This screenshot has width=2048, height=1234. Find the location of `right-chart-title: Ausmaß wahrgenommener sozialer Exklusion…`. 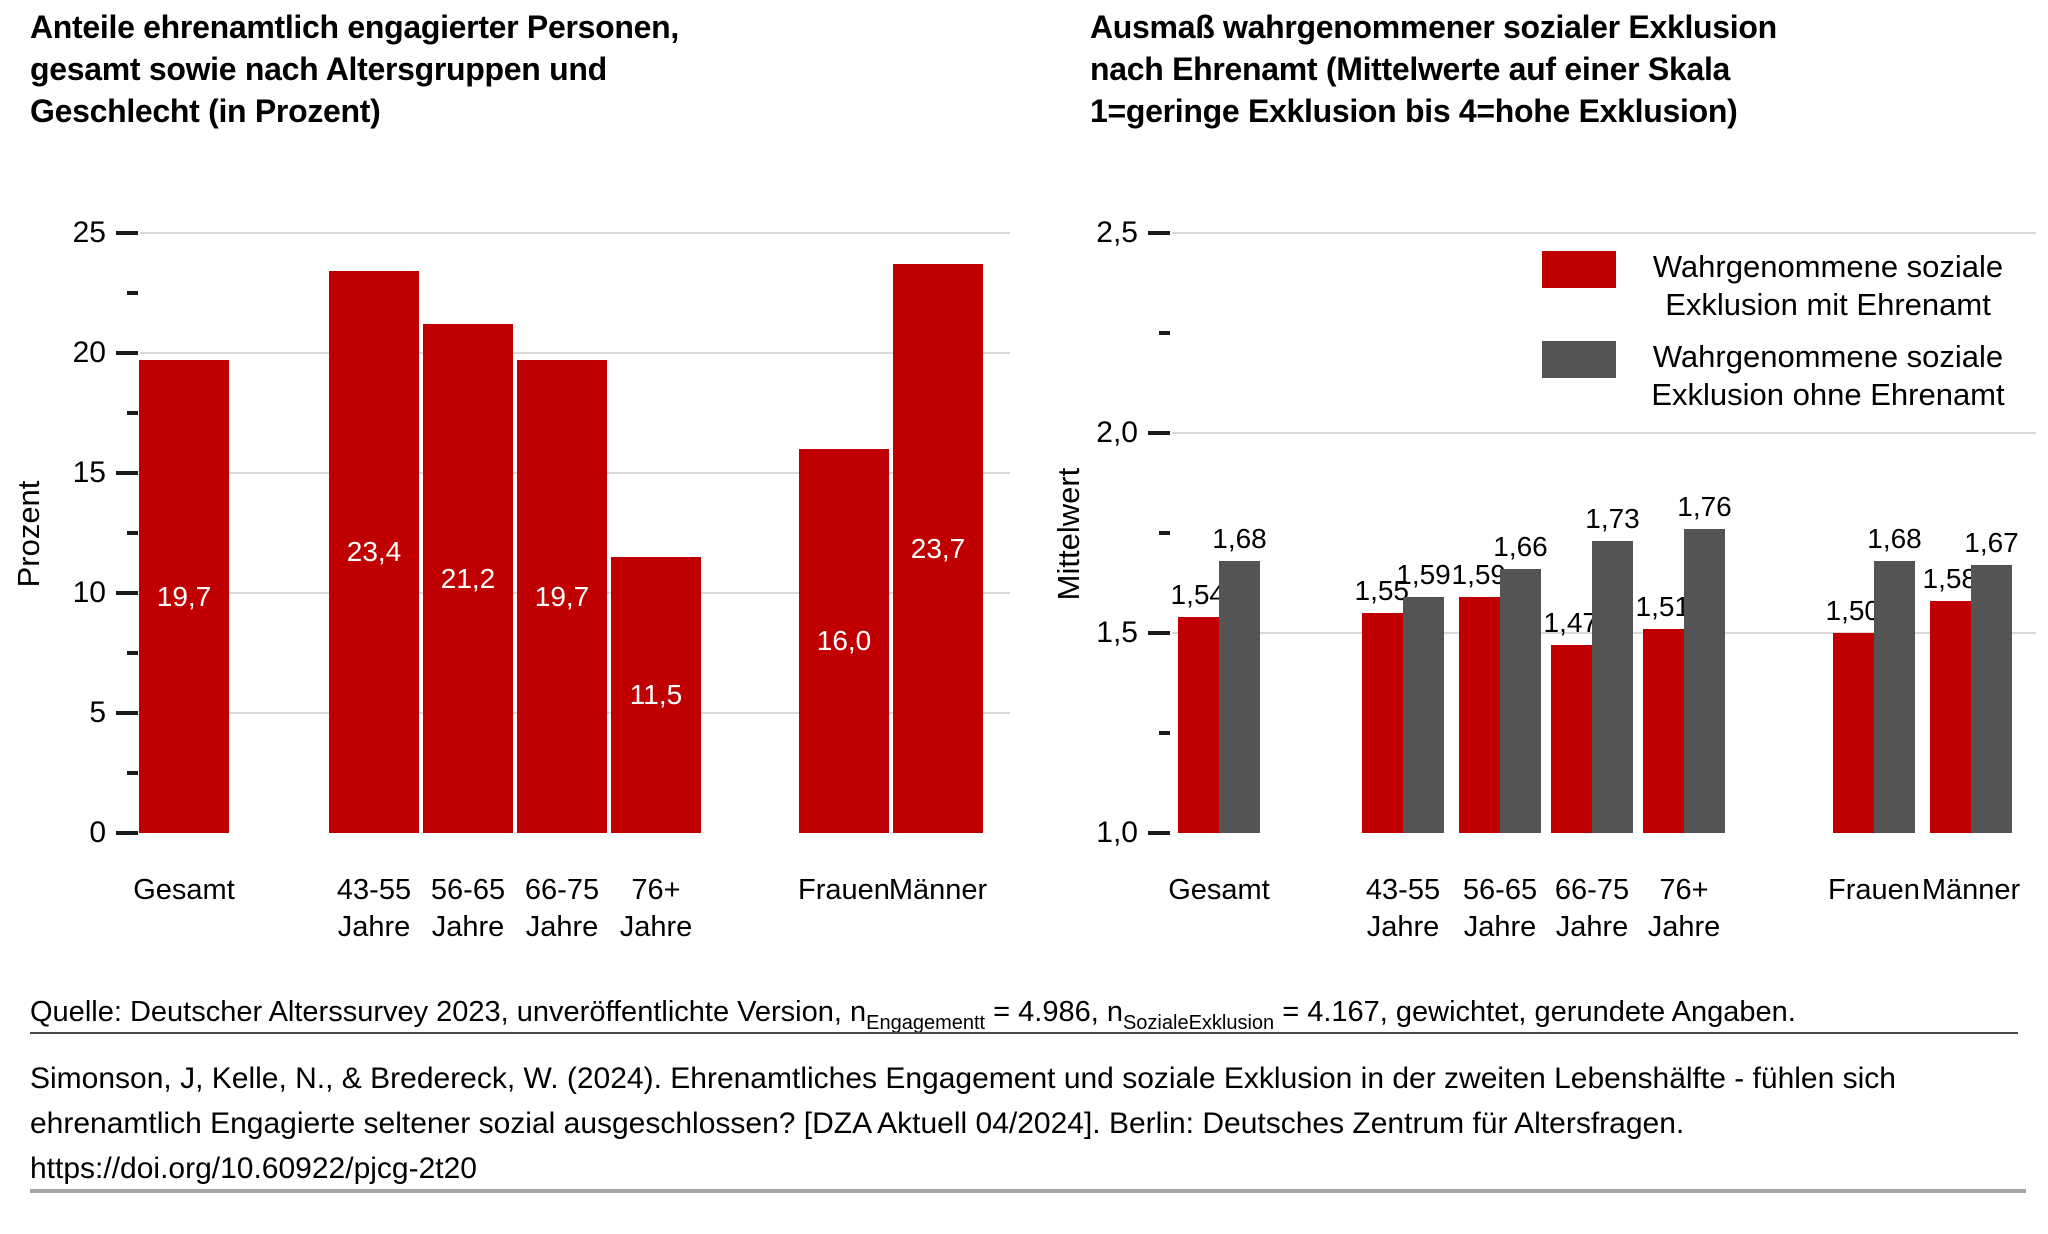

right-chart-title: Ausmaß wahrgenommener sozialer Exklusion… is located at coordinates (1433, 69).